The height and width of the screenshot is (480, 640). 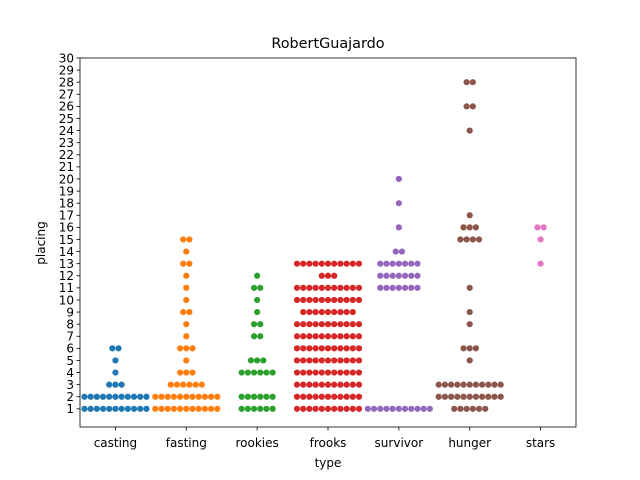 What do you see at coordinates (327, 44) in the screenshot?
I see `chart-title: RobertGuajardo` at bounding box center [327, 44].